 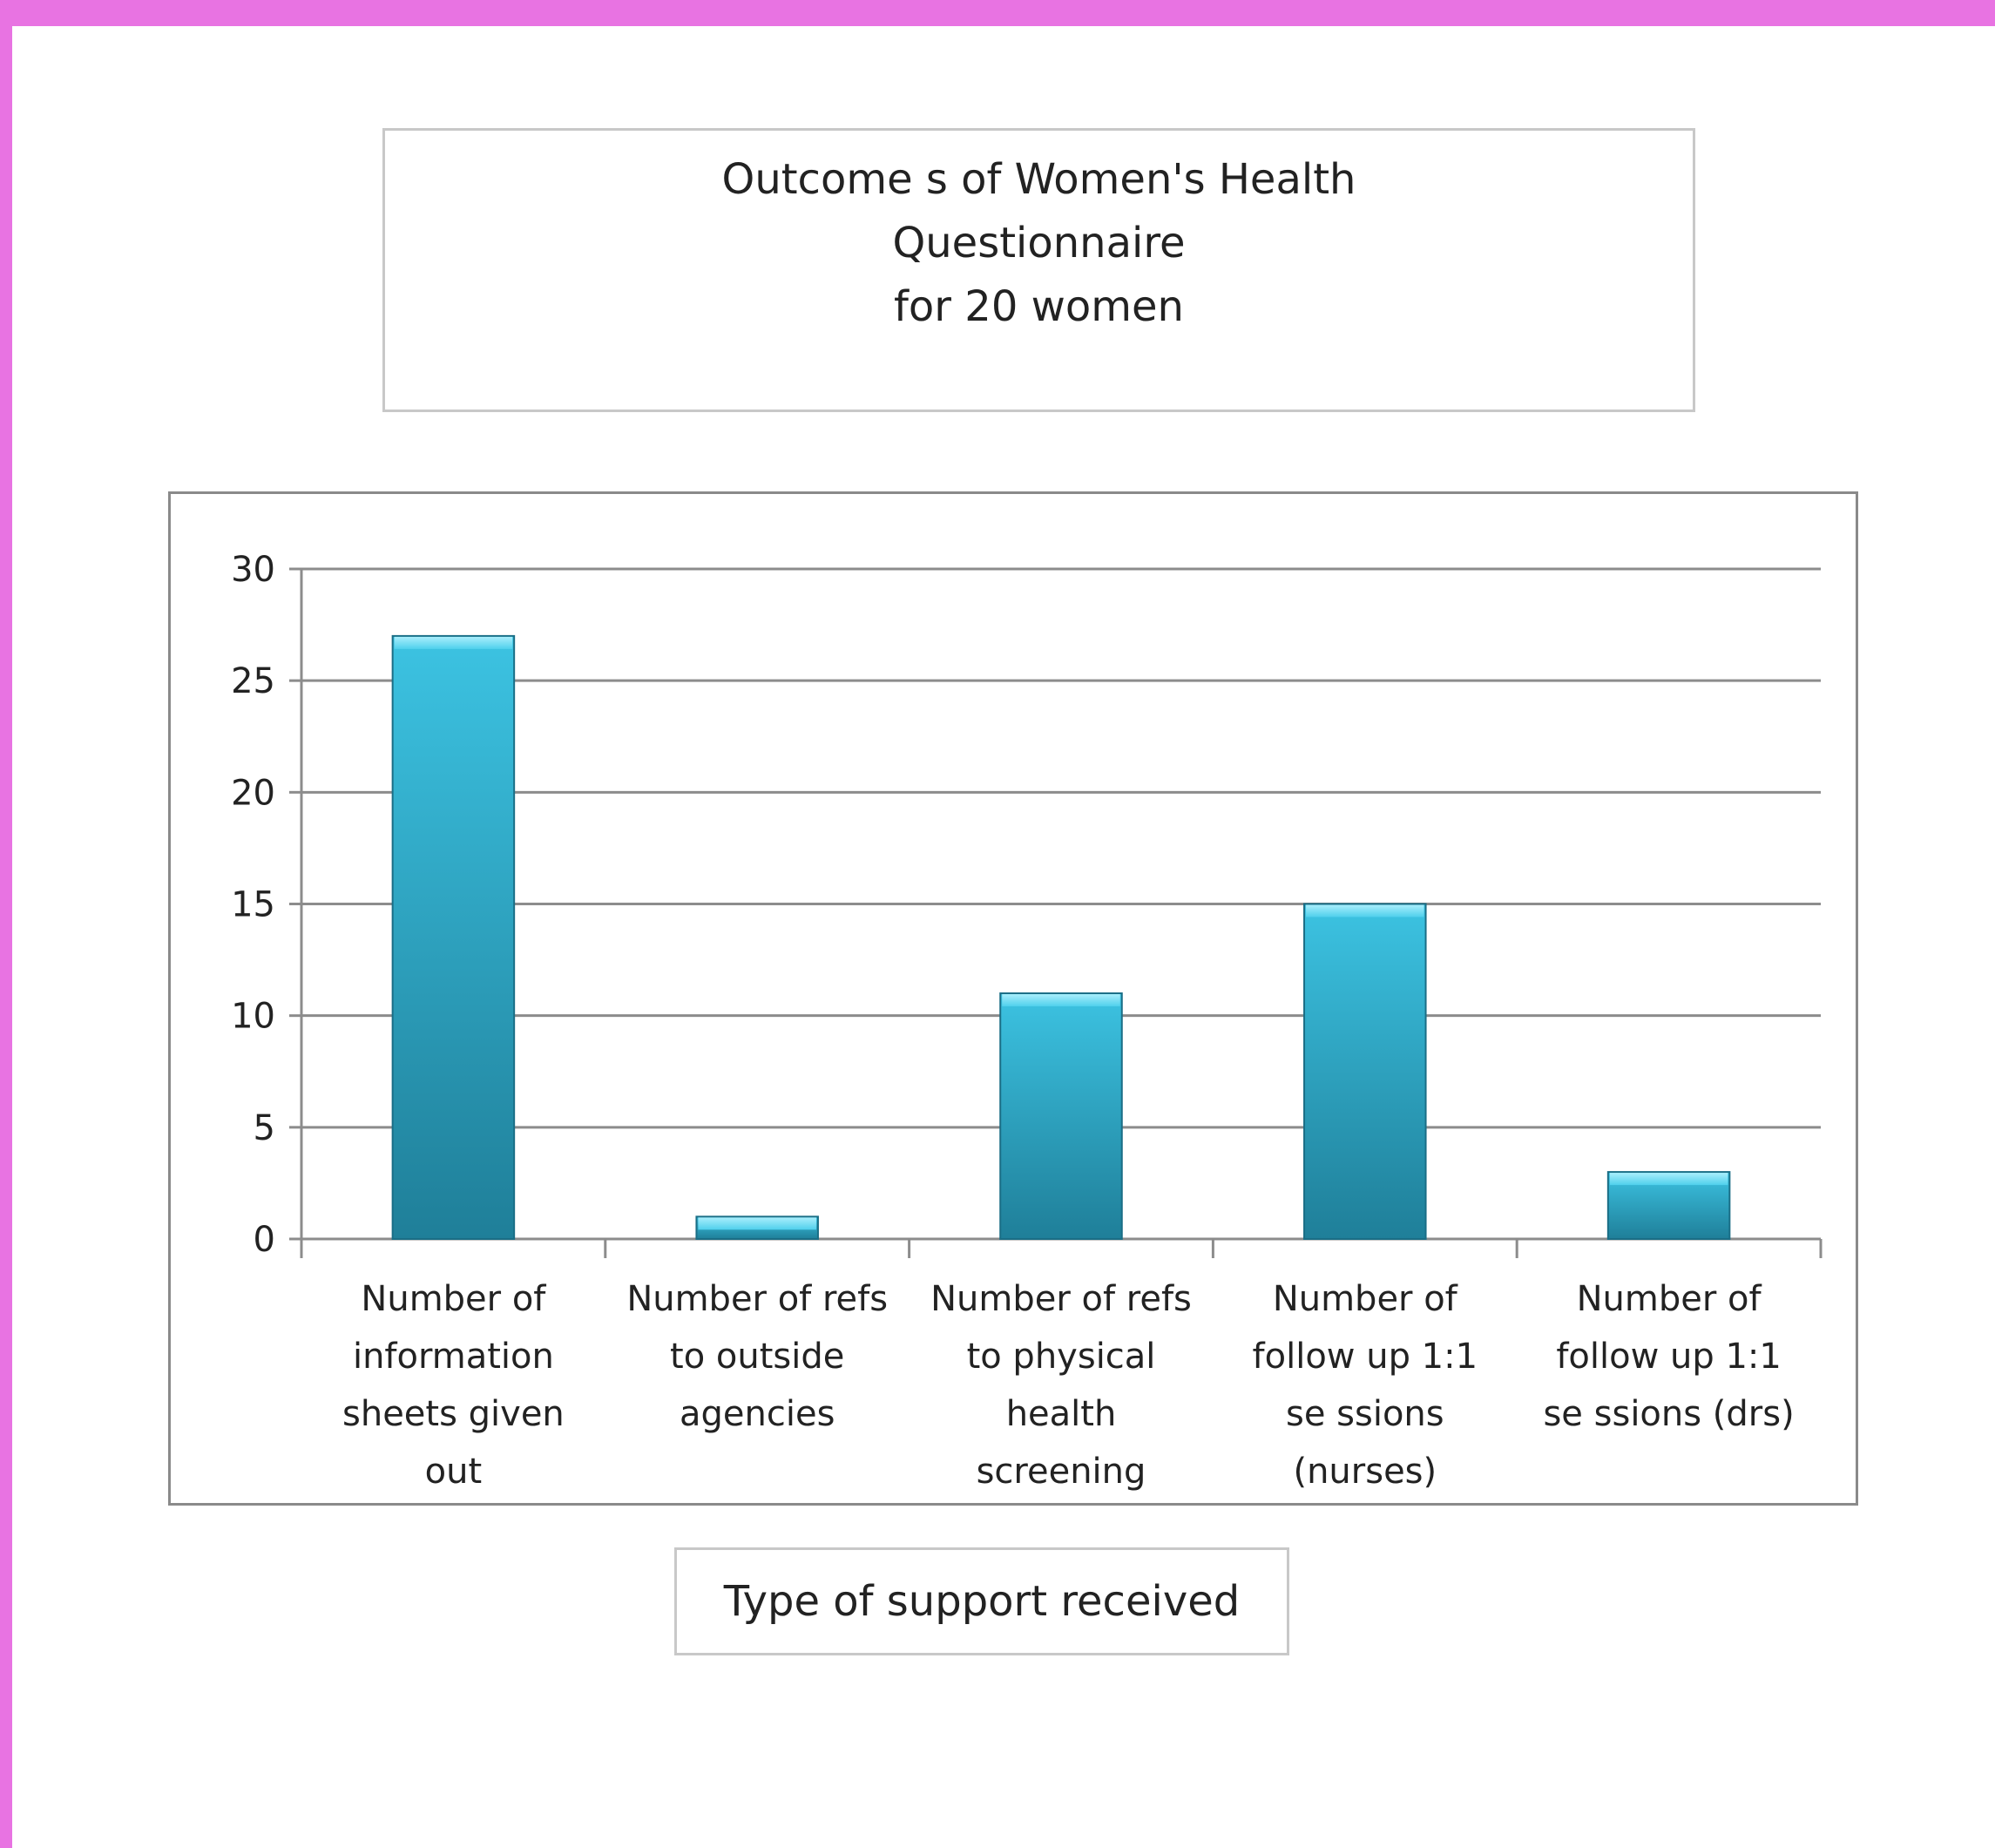 I want to click on x-axis-label: Type of support received, so click(x=982, y=1601).